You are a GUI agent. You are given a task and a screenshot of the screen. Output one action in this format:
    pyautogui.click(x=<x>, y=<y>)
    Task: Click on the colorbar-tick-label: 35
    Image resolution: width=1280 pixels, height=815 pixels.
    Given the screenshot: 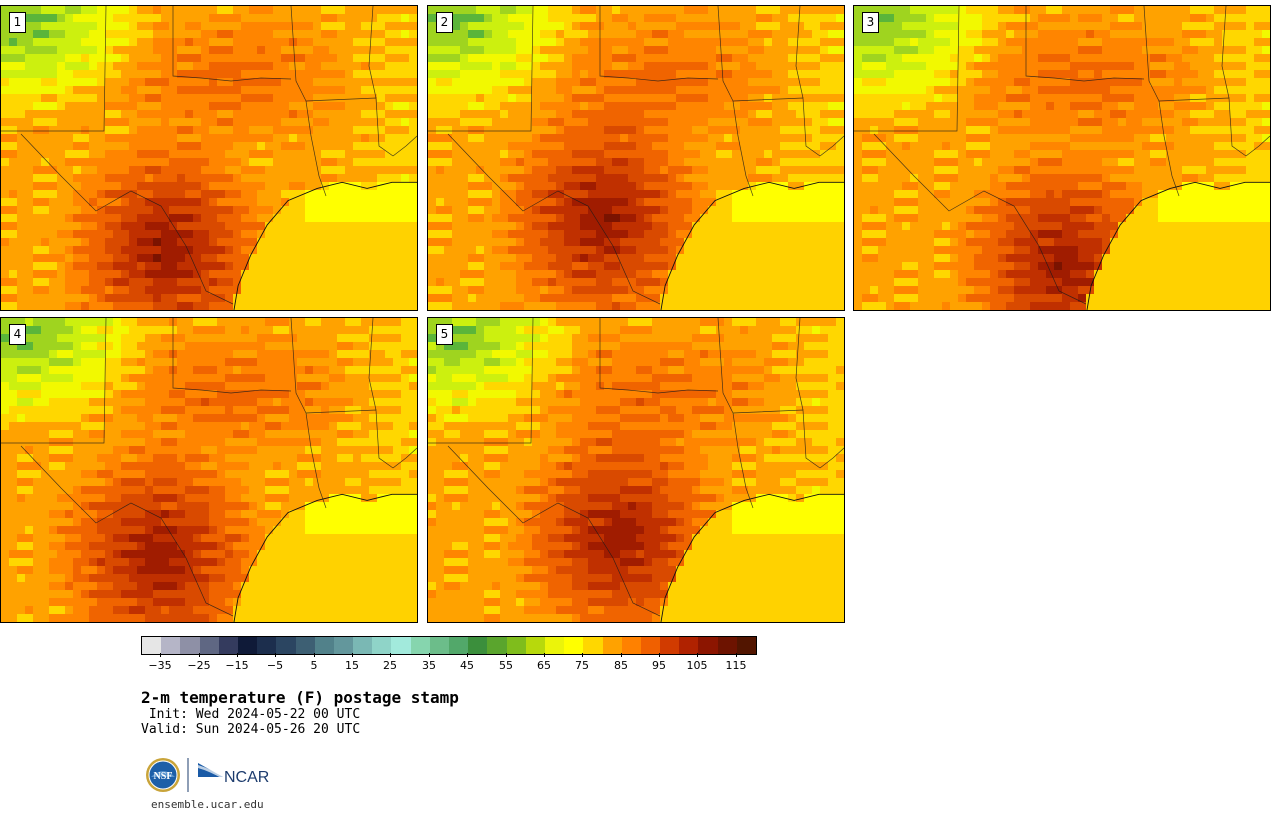 What is the action you would take?
    pyautogui.click(x=429, y=665)
    